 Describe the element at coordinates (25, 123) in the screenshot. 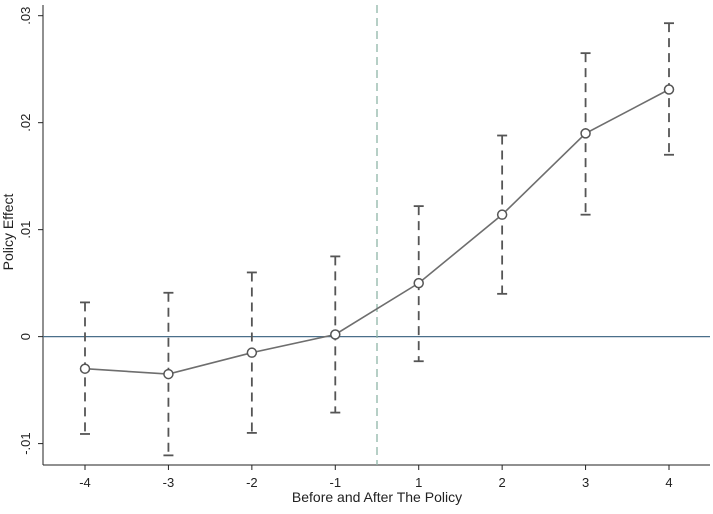

I see `y-tick-label: .02` at that location.